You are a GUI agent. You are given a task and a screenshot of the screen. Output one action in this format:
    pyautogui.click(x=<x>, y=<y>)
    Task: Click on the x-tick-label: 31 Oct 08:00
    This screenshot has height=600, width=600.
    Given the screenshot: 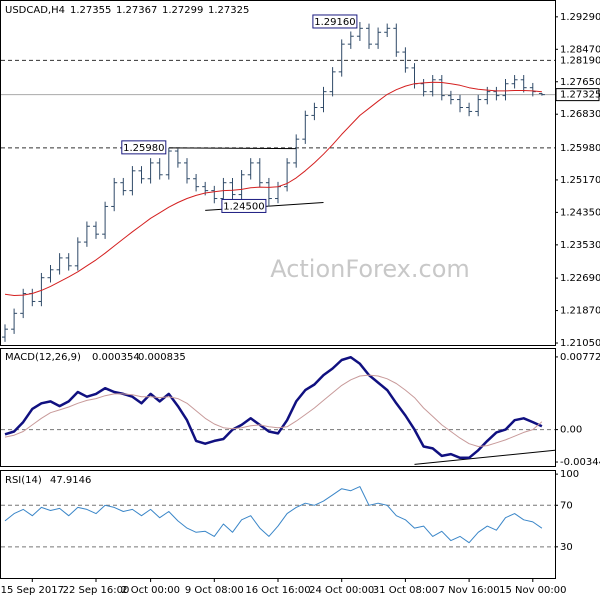 What is the action you would take?
    pyautogui.click(x=405, y=590)
    